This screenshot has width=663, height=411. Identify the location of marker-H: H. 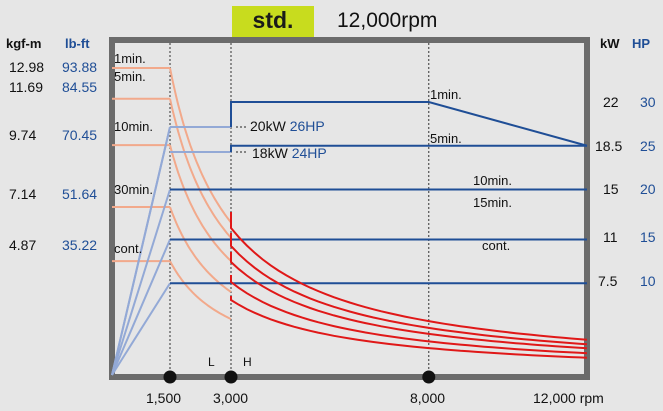
(247, 362).